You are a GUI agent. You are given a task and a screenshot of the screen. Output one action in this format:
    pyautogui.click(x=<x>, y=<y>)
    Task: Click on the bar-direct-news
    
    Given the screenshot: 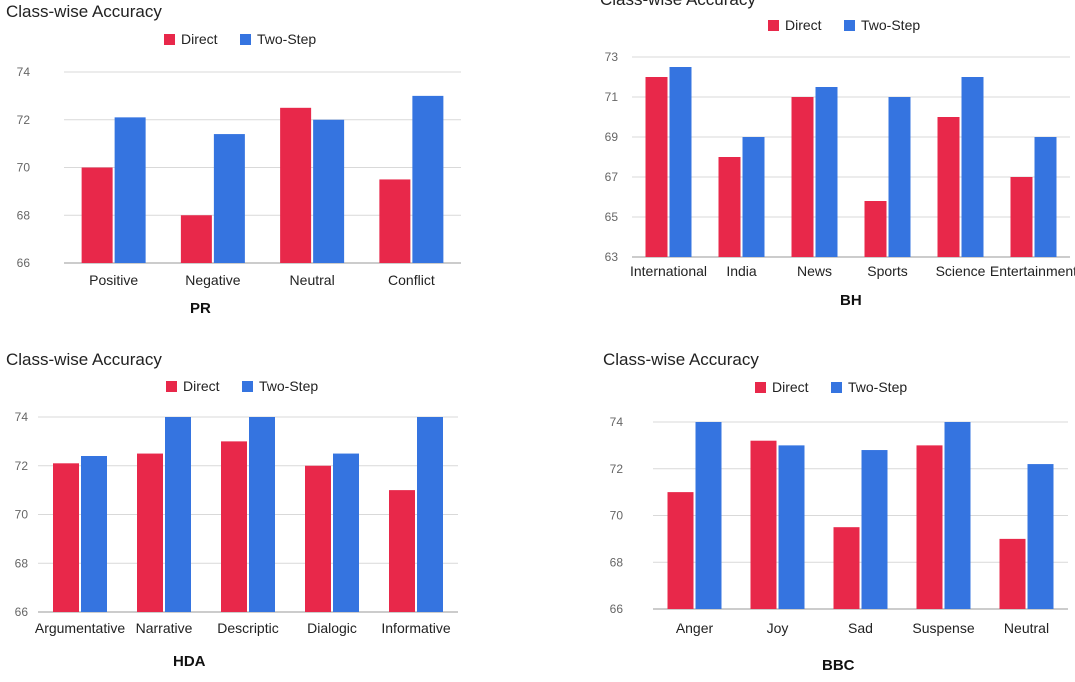 What is the action you would take?
    pyautogui.click(x=802, y=177)
    